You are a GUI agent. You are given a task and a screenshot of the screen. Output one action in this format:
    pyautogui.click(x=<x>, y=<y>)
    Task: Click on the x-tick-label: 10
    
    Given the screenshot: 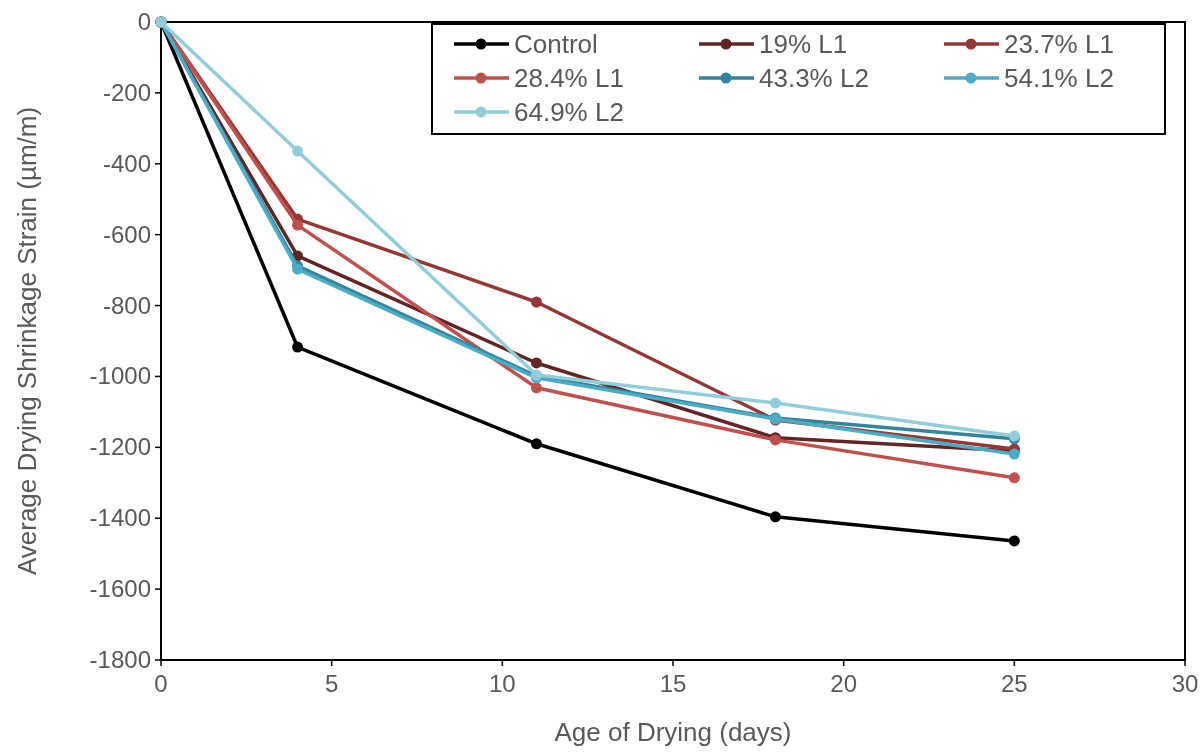 What is the action you would take?
    pyautogui.click(x=502, y=683)
    